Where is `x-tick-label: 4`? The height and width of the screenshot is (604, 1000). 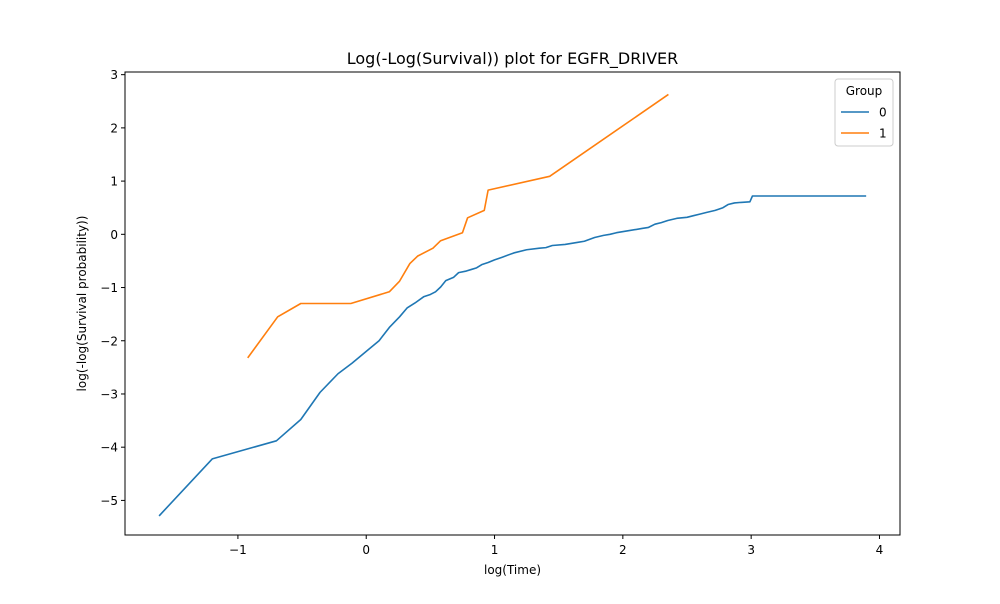
x-tick-label: 4 is located at coordinates (880, 550).